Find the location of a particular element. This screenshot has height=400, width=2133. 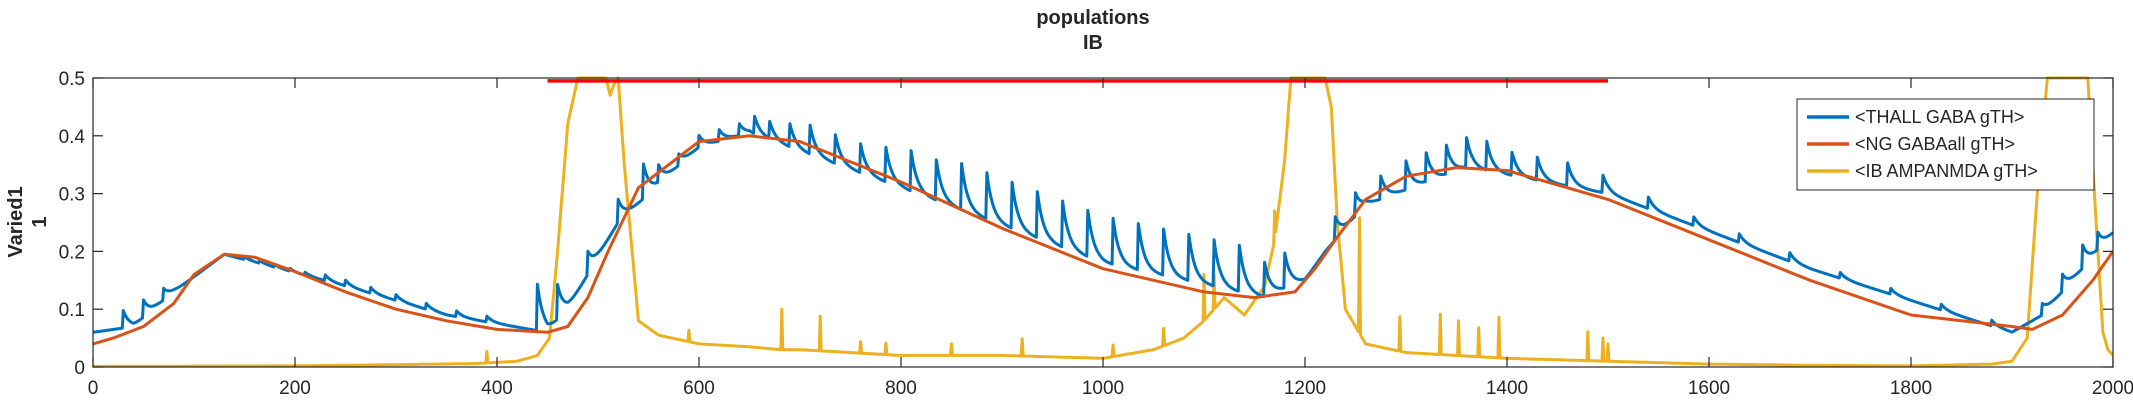

y-tick-label: 0 is located at coordinates (79, 368).